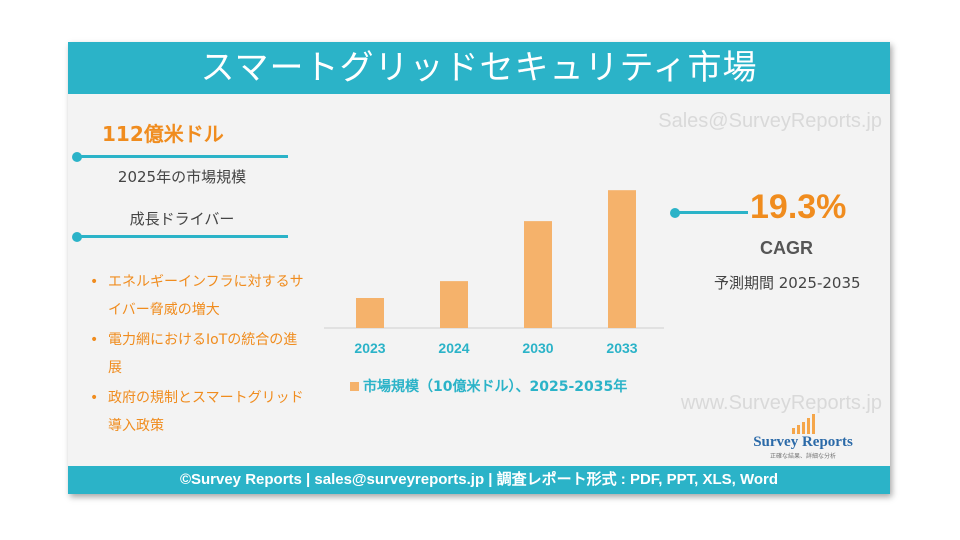 Image resolution: width=960 pixels, height=540 pixels. I want to click on chart-legend: 市場規模（10億米ドル）、2025-2035年, so click(488, 386).